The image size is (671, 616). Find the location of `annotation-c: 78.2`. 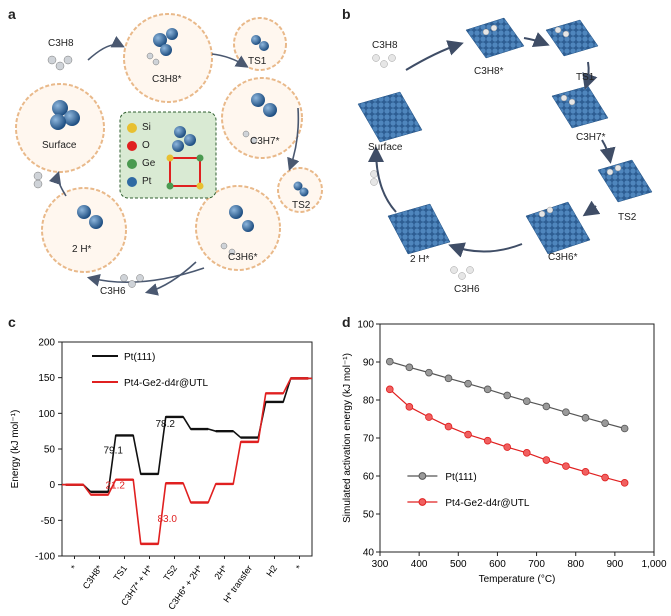

annotation-c: 78.2 is located at coordinates (166, 424).